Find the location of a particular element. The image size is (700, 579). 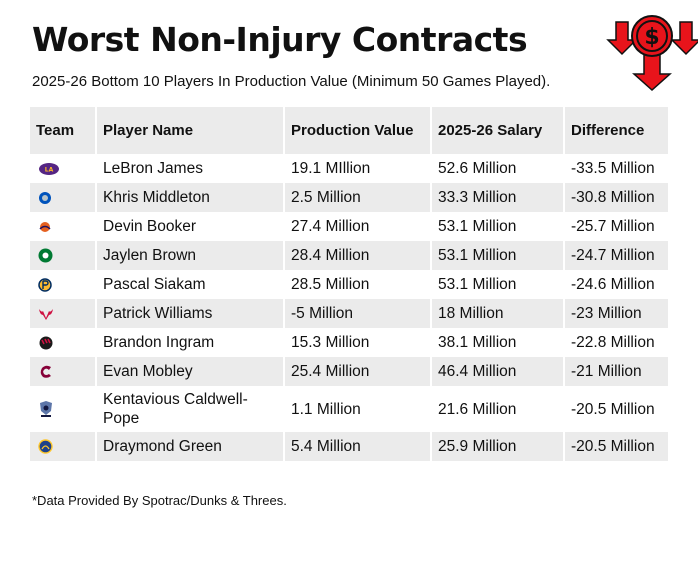

production-value: 15.3 Million is located at coordinates (358, 342).